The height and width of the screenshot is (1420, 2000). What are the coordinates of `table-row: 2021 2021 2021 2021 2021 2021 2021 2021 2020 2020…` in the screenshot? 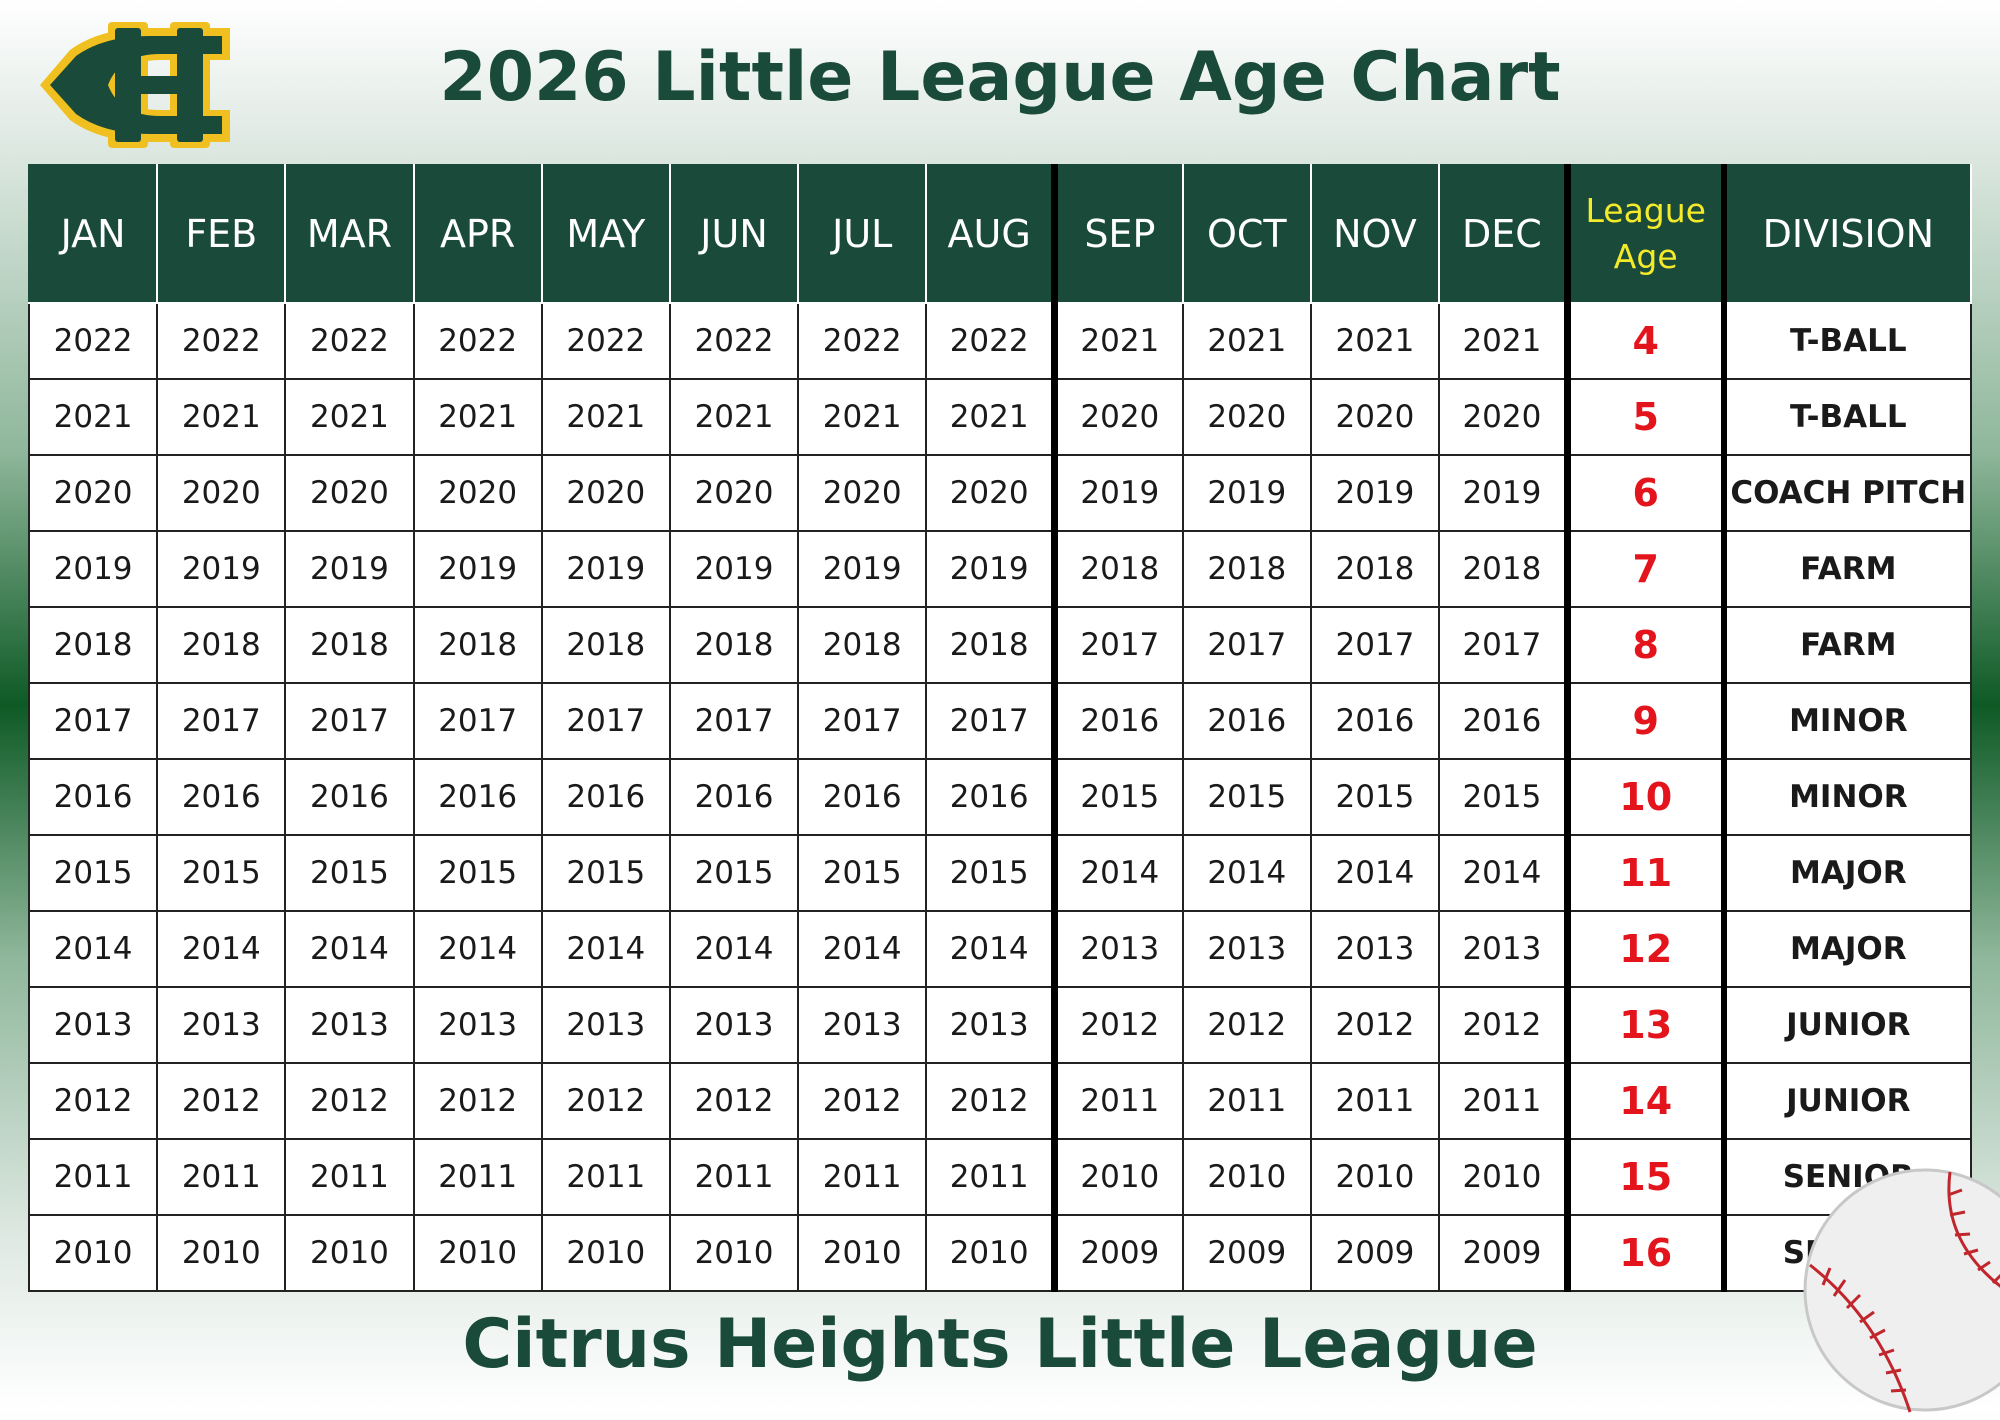 It's located at (1000, 417).